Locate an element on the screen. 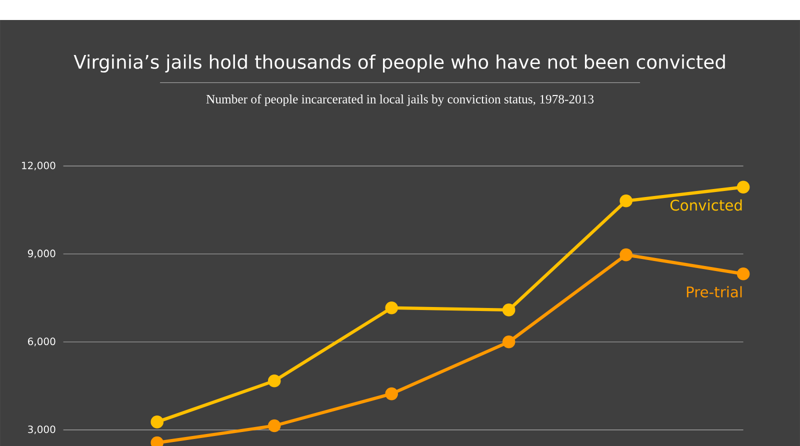 Image resolution: width=800 pixels, height=446 pixels. y-tick-label: 9,000 is located at coordinates (42, 254).